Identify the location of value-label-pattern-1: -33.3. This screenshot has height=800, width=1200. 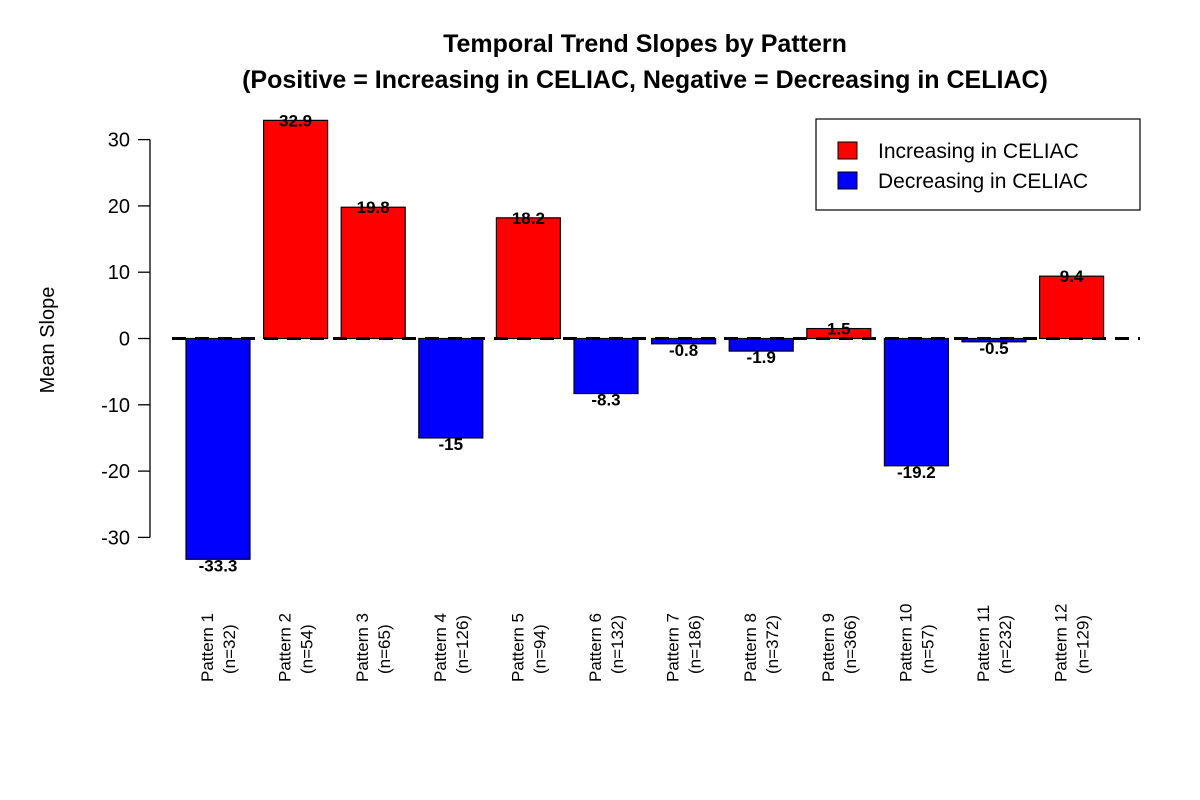
(218, 565).